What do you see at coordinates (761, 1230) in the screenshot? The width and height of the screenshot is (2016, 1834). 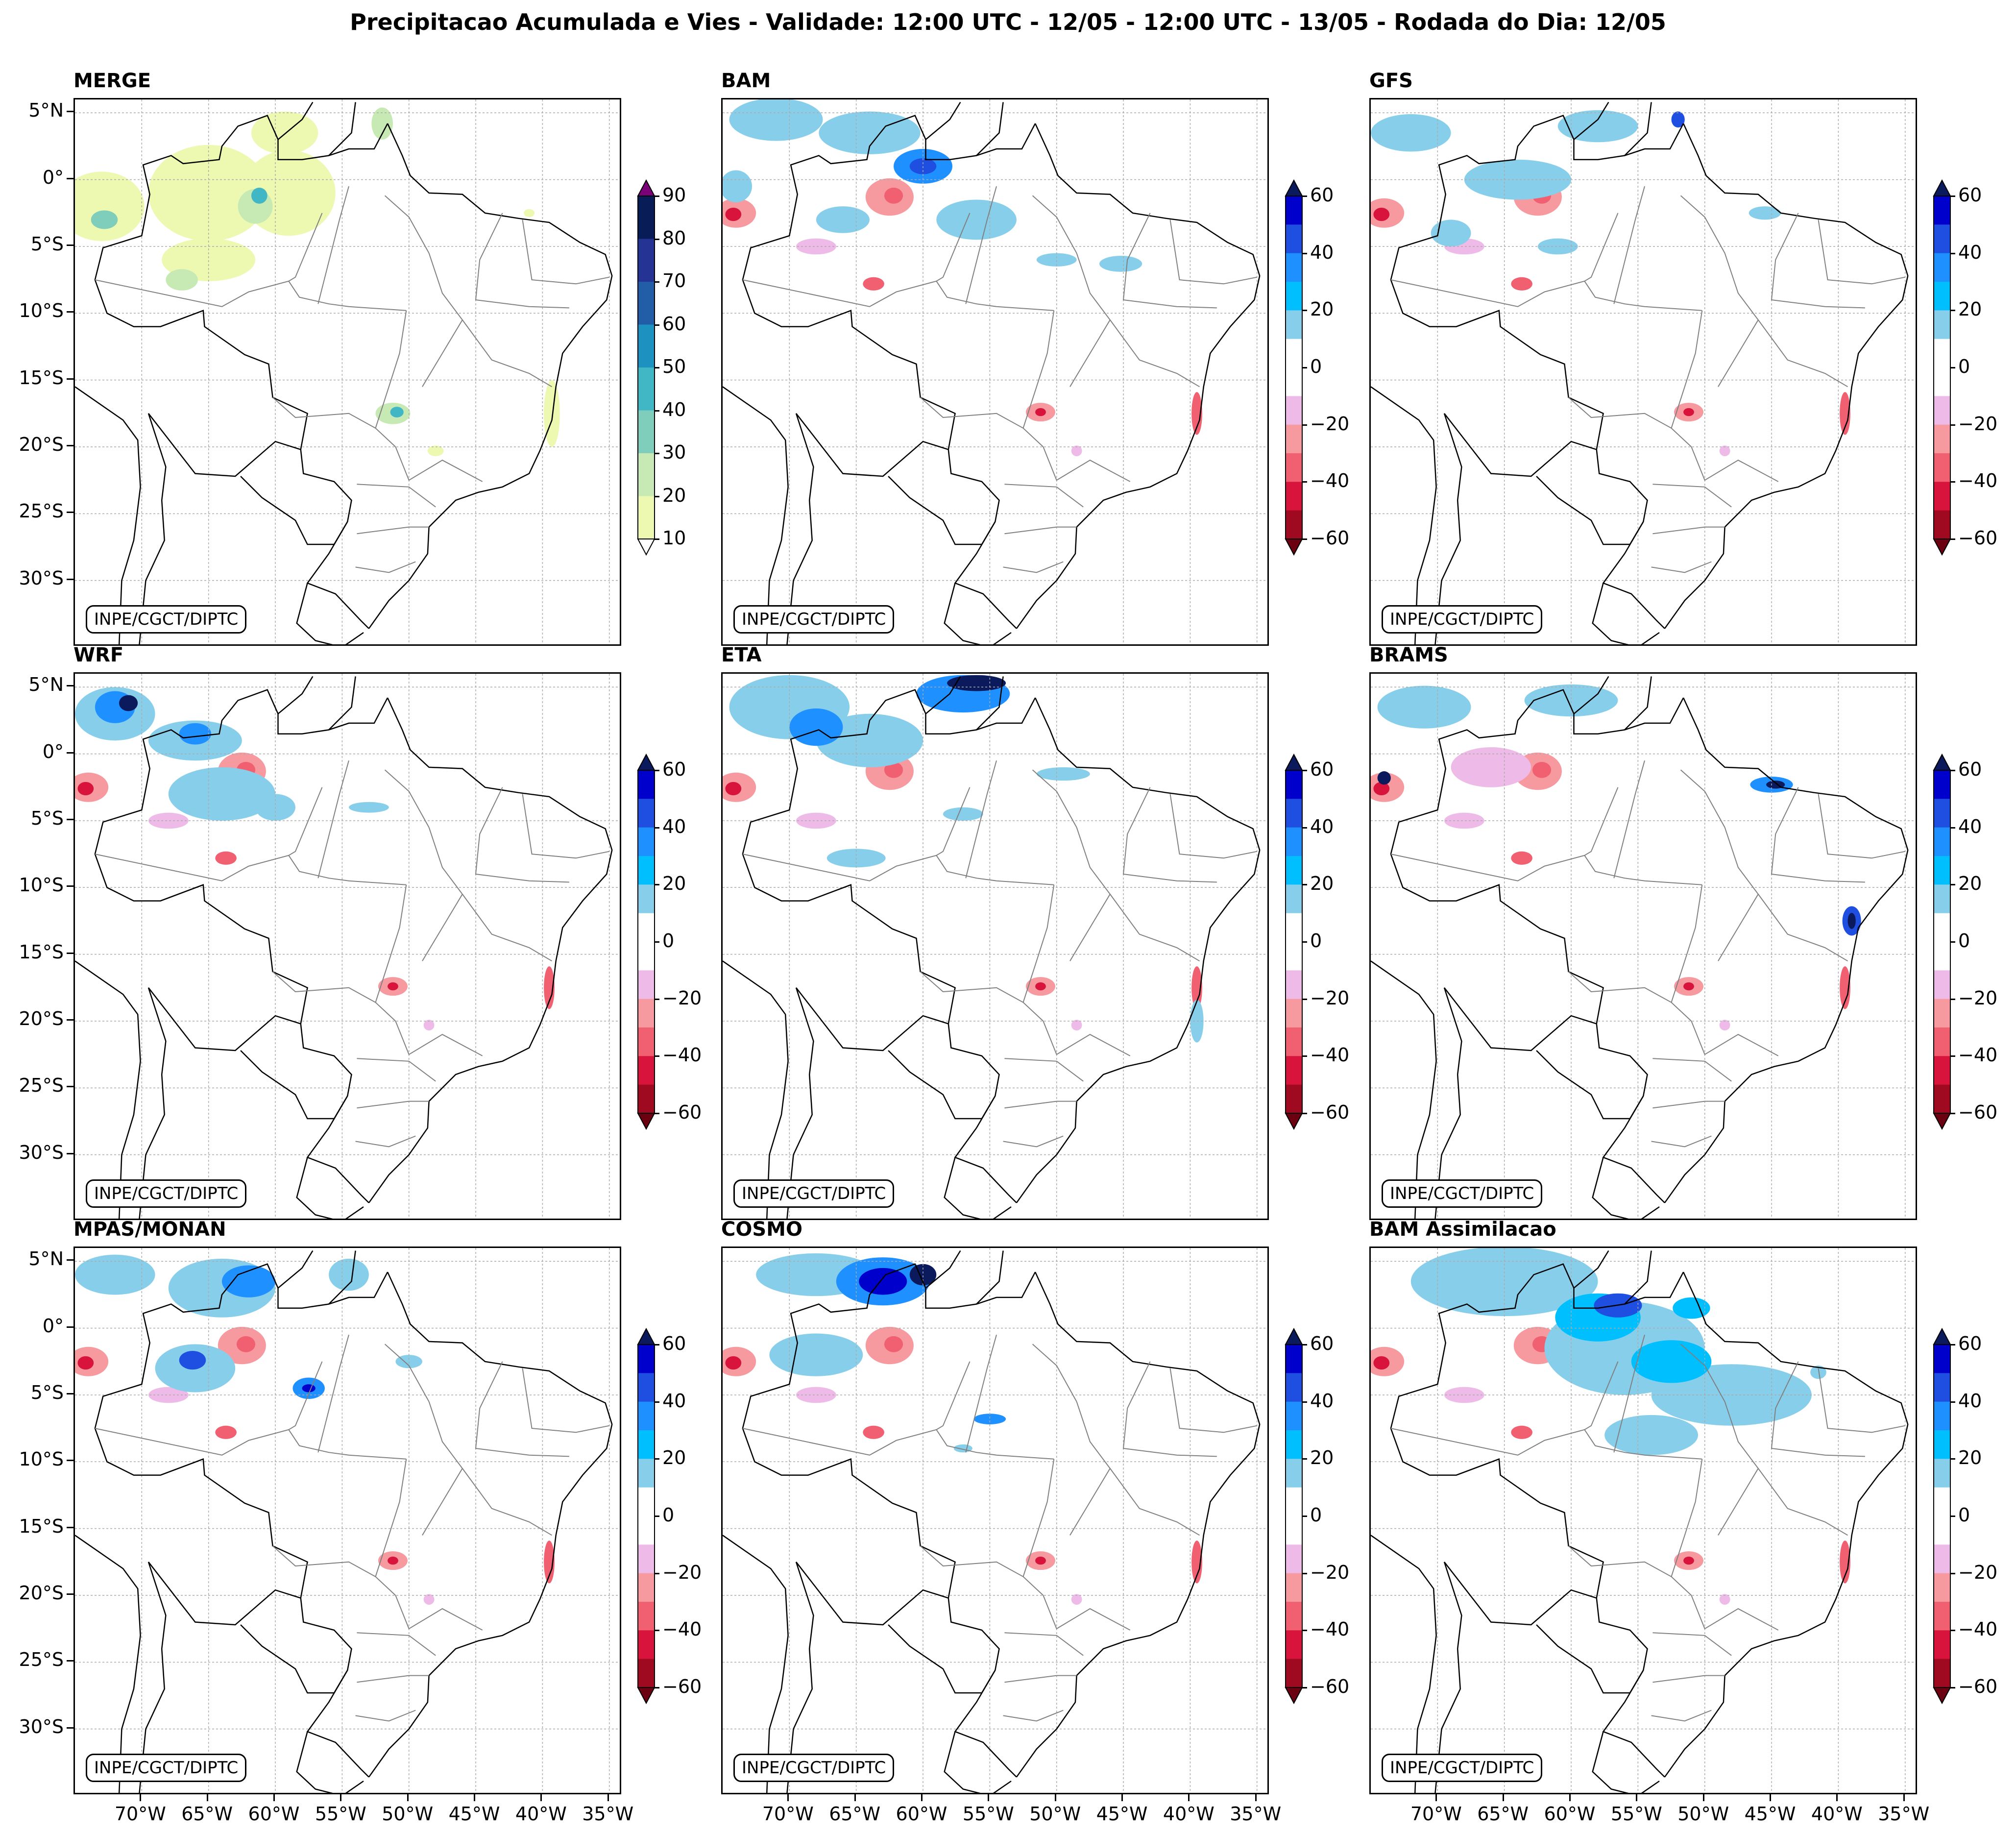 I see `panel-title: COSMO` at bounding box center [761, 1230].